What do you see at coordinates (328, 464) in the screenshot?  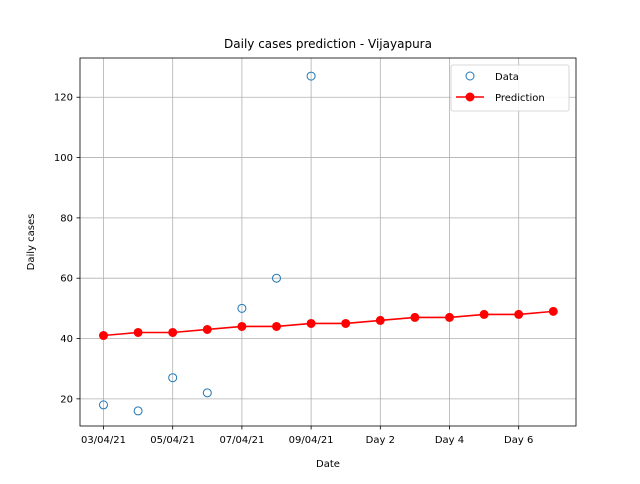 I see `x-axis-label: Date` at bounding box center [328, 464].